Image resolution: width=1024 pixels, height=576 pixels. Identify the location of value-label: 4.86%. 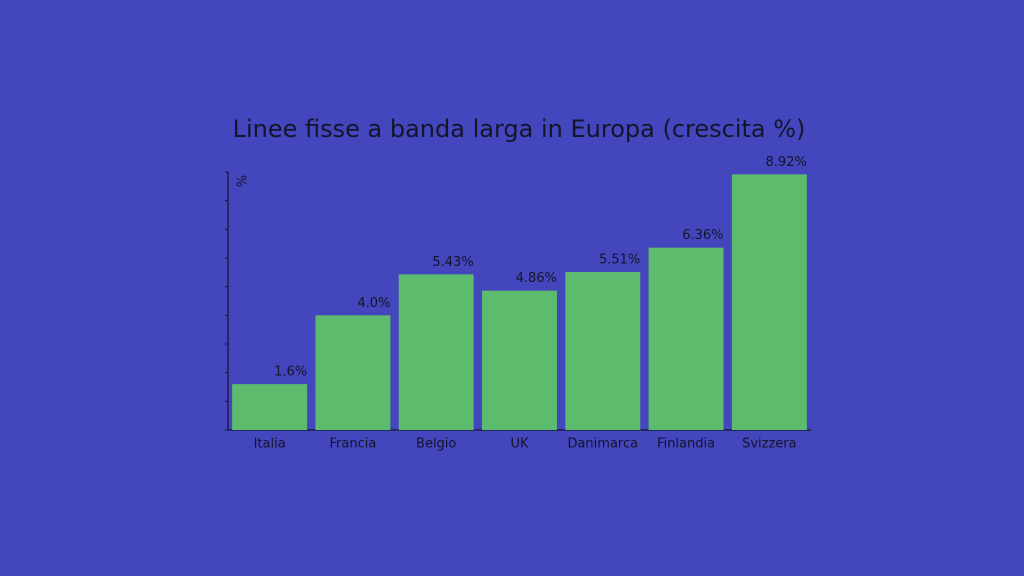
(536, 278).